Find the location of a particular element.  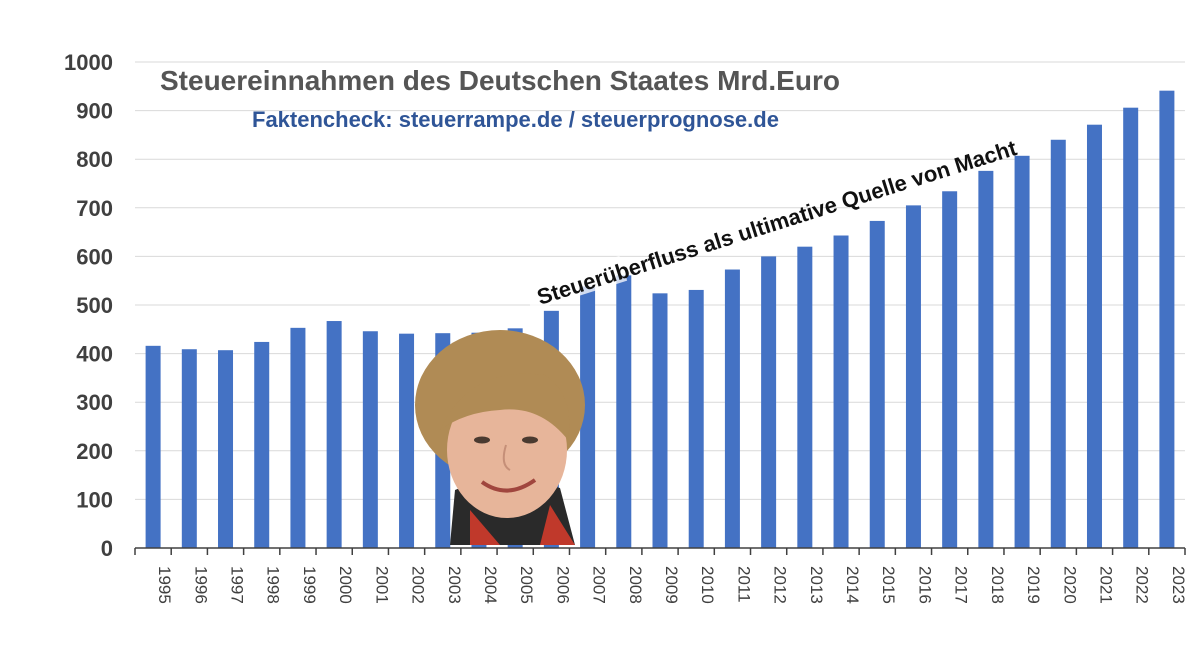

bar-1996 is located at coordinates (189, 448).